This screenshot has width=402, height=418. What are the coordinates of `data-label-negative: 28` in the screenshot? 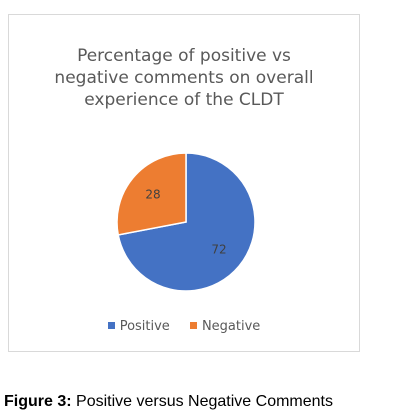 It's located at (152, 195).